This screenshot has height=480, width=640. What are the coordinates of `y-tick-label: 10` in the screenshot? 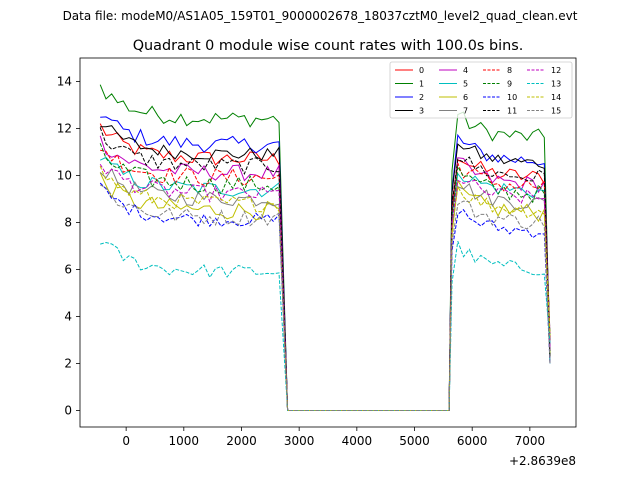 It's located at (64, 176).